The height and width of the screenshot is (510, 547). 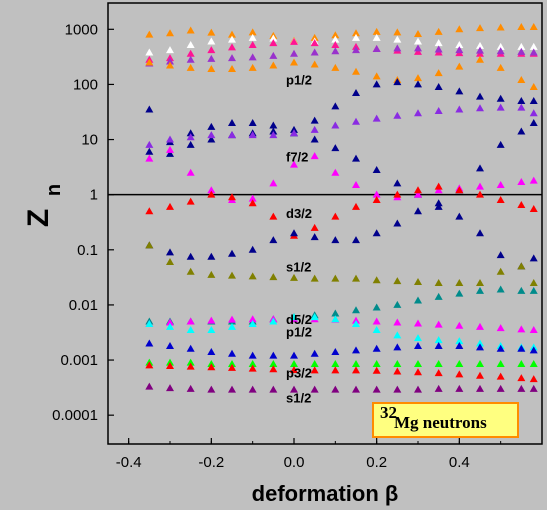 I want to click on x-tick-label: -0.2, so click(x=211, y=462).